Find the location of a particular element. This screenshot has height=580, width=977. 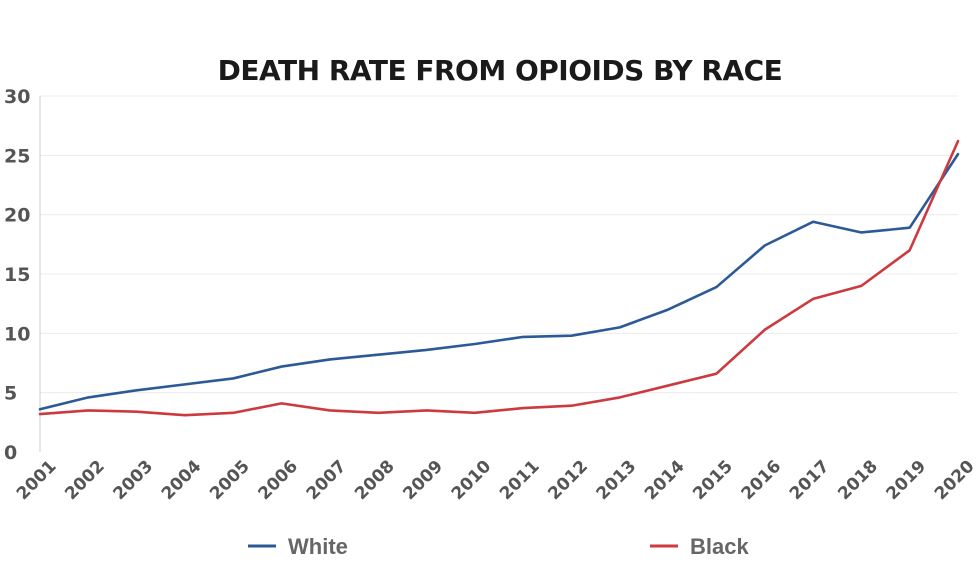

legend-label-white: White is located at coordinates (318, 546).